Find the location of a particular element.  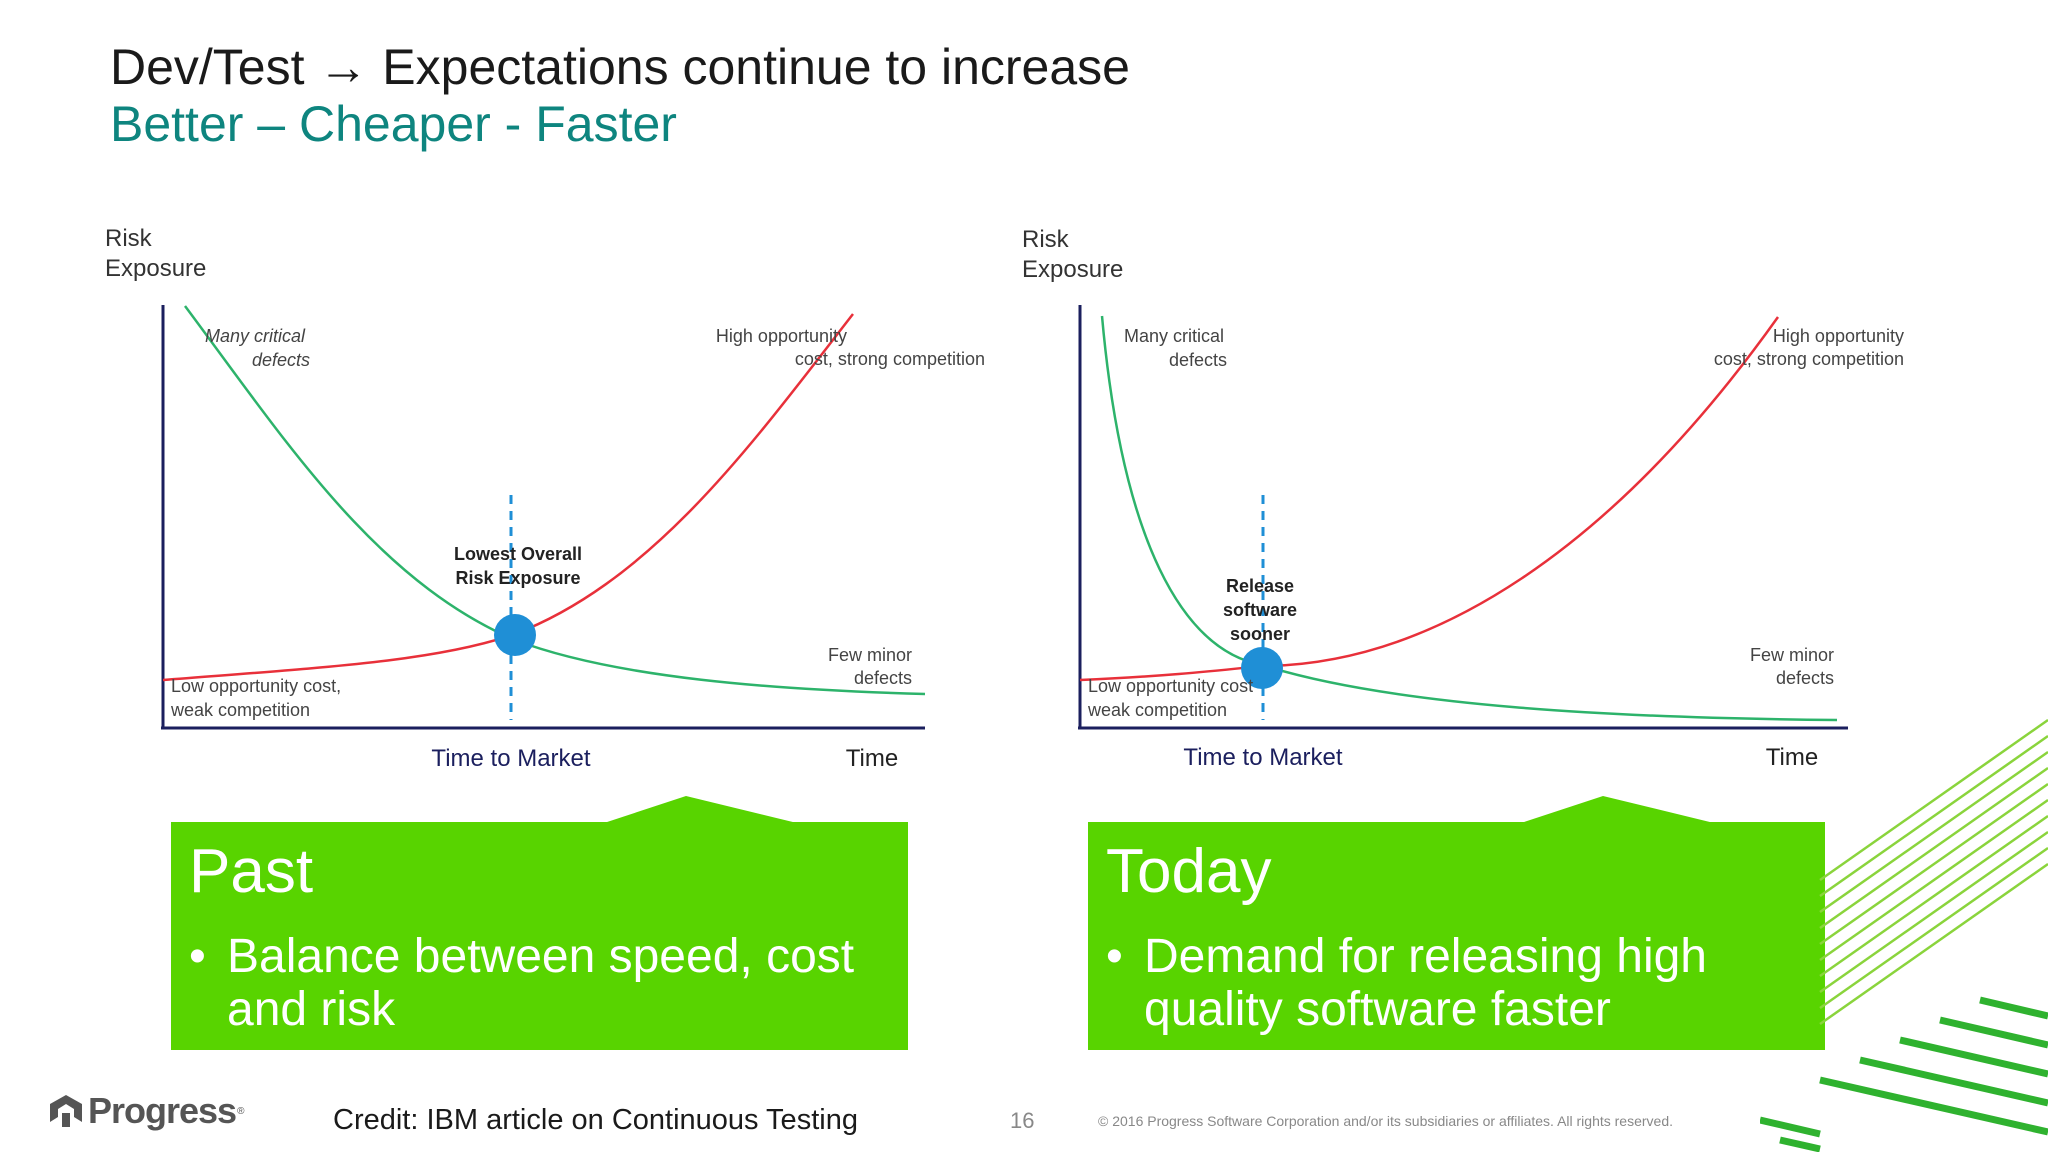

annotation-low-opportunity: Low opportunity cost, is located at coordinates (256, 686).